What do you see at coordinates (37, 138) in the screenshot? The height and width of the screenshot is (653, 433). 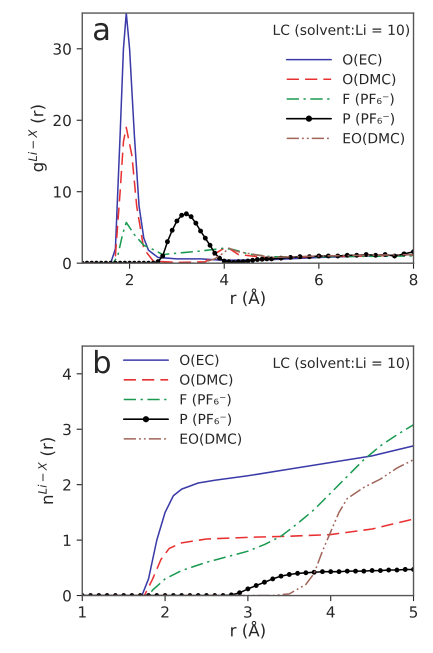 I see `y-axis-title: g$^{Li−X}$ (r)` at bounding box center [37, 138].